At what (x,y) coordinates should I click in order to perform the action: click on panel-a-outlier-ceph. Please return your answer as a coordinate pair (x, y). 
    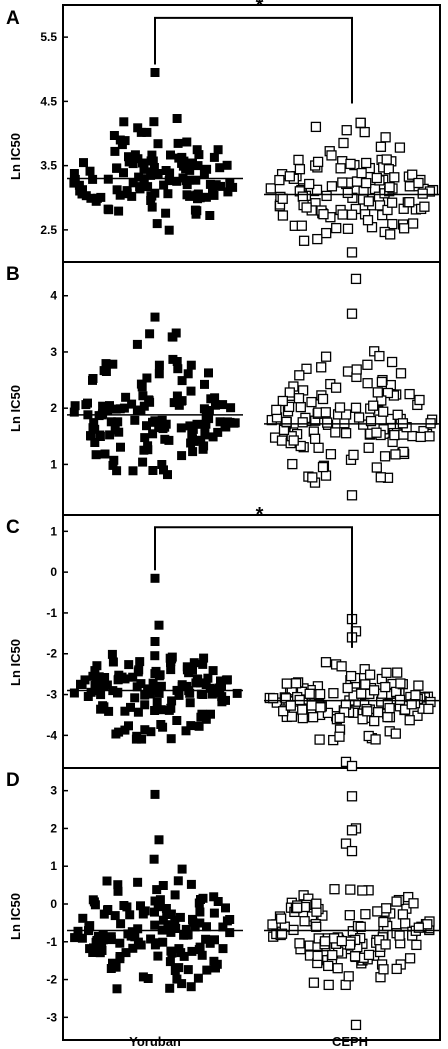
    Looking at the image, I should click on (352, 252).